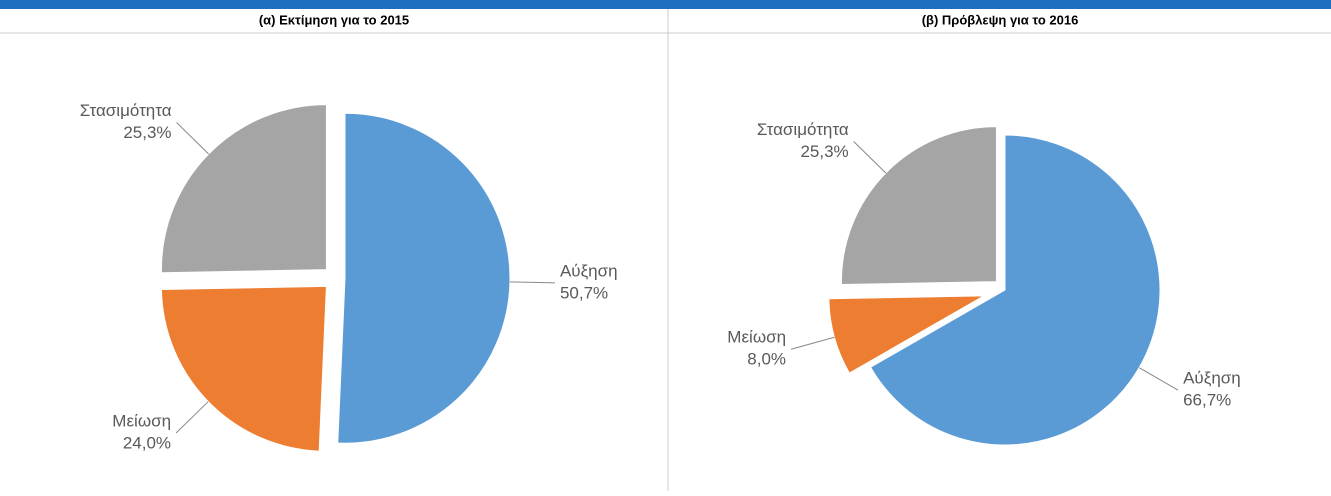 The image size is (1331, 496). I want to click on slice-value: 66,7%, so click(1207, 400).